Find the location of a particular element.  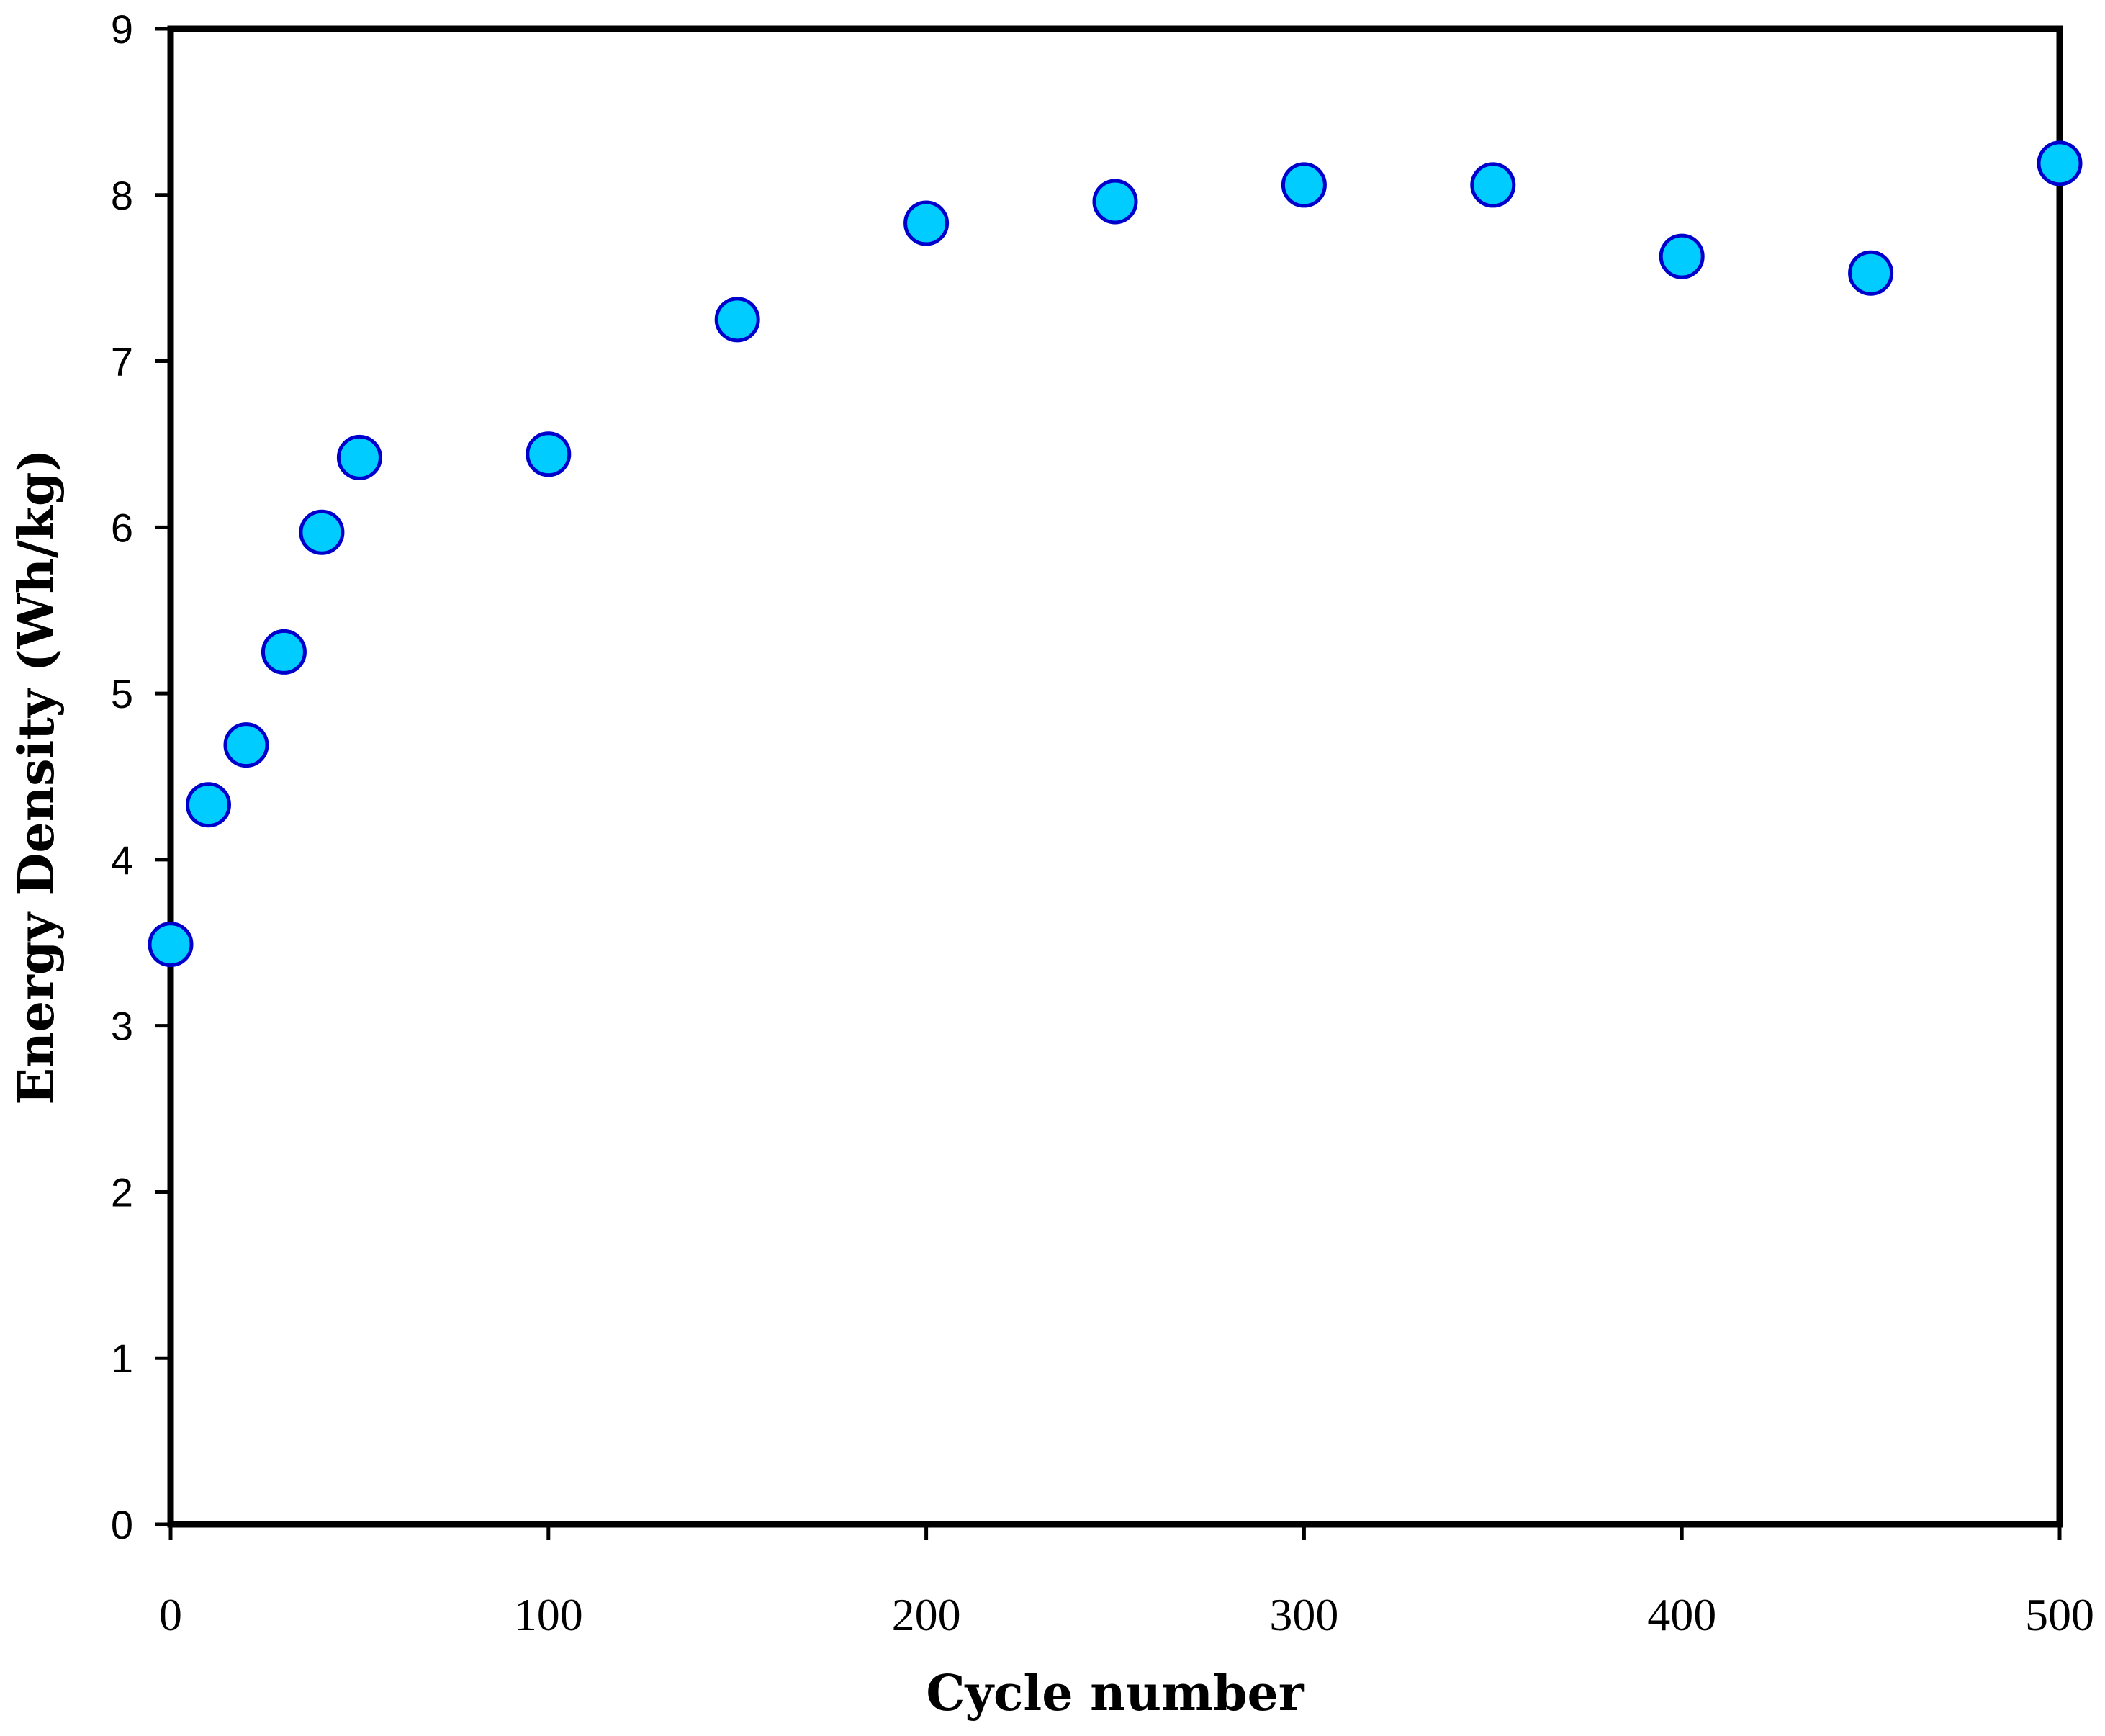

y-tick-label: 2 is located at coordinates (122, 1192).